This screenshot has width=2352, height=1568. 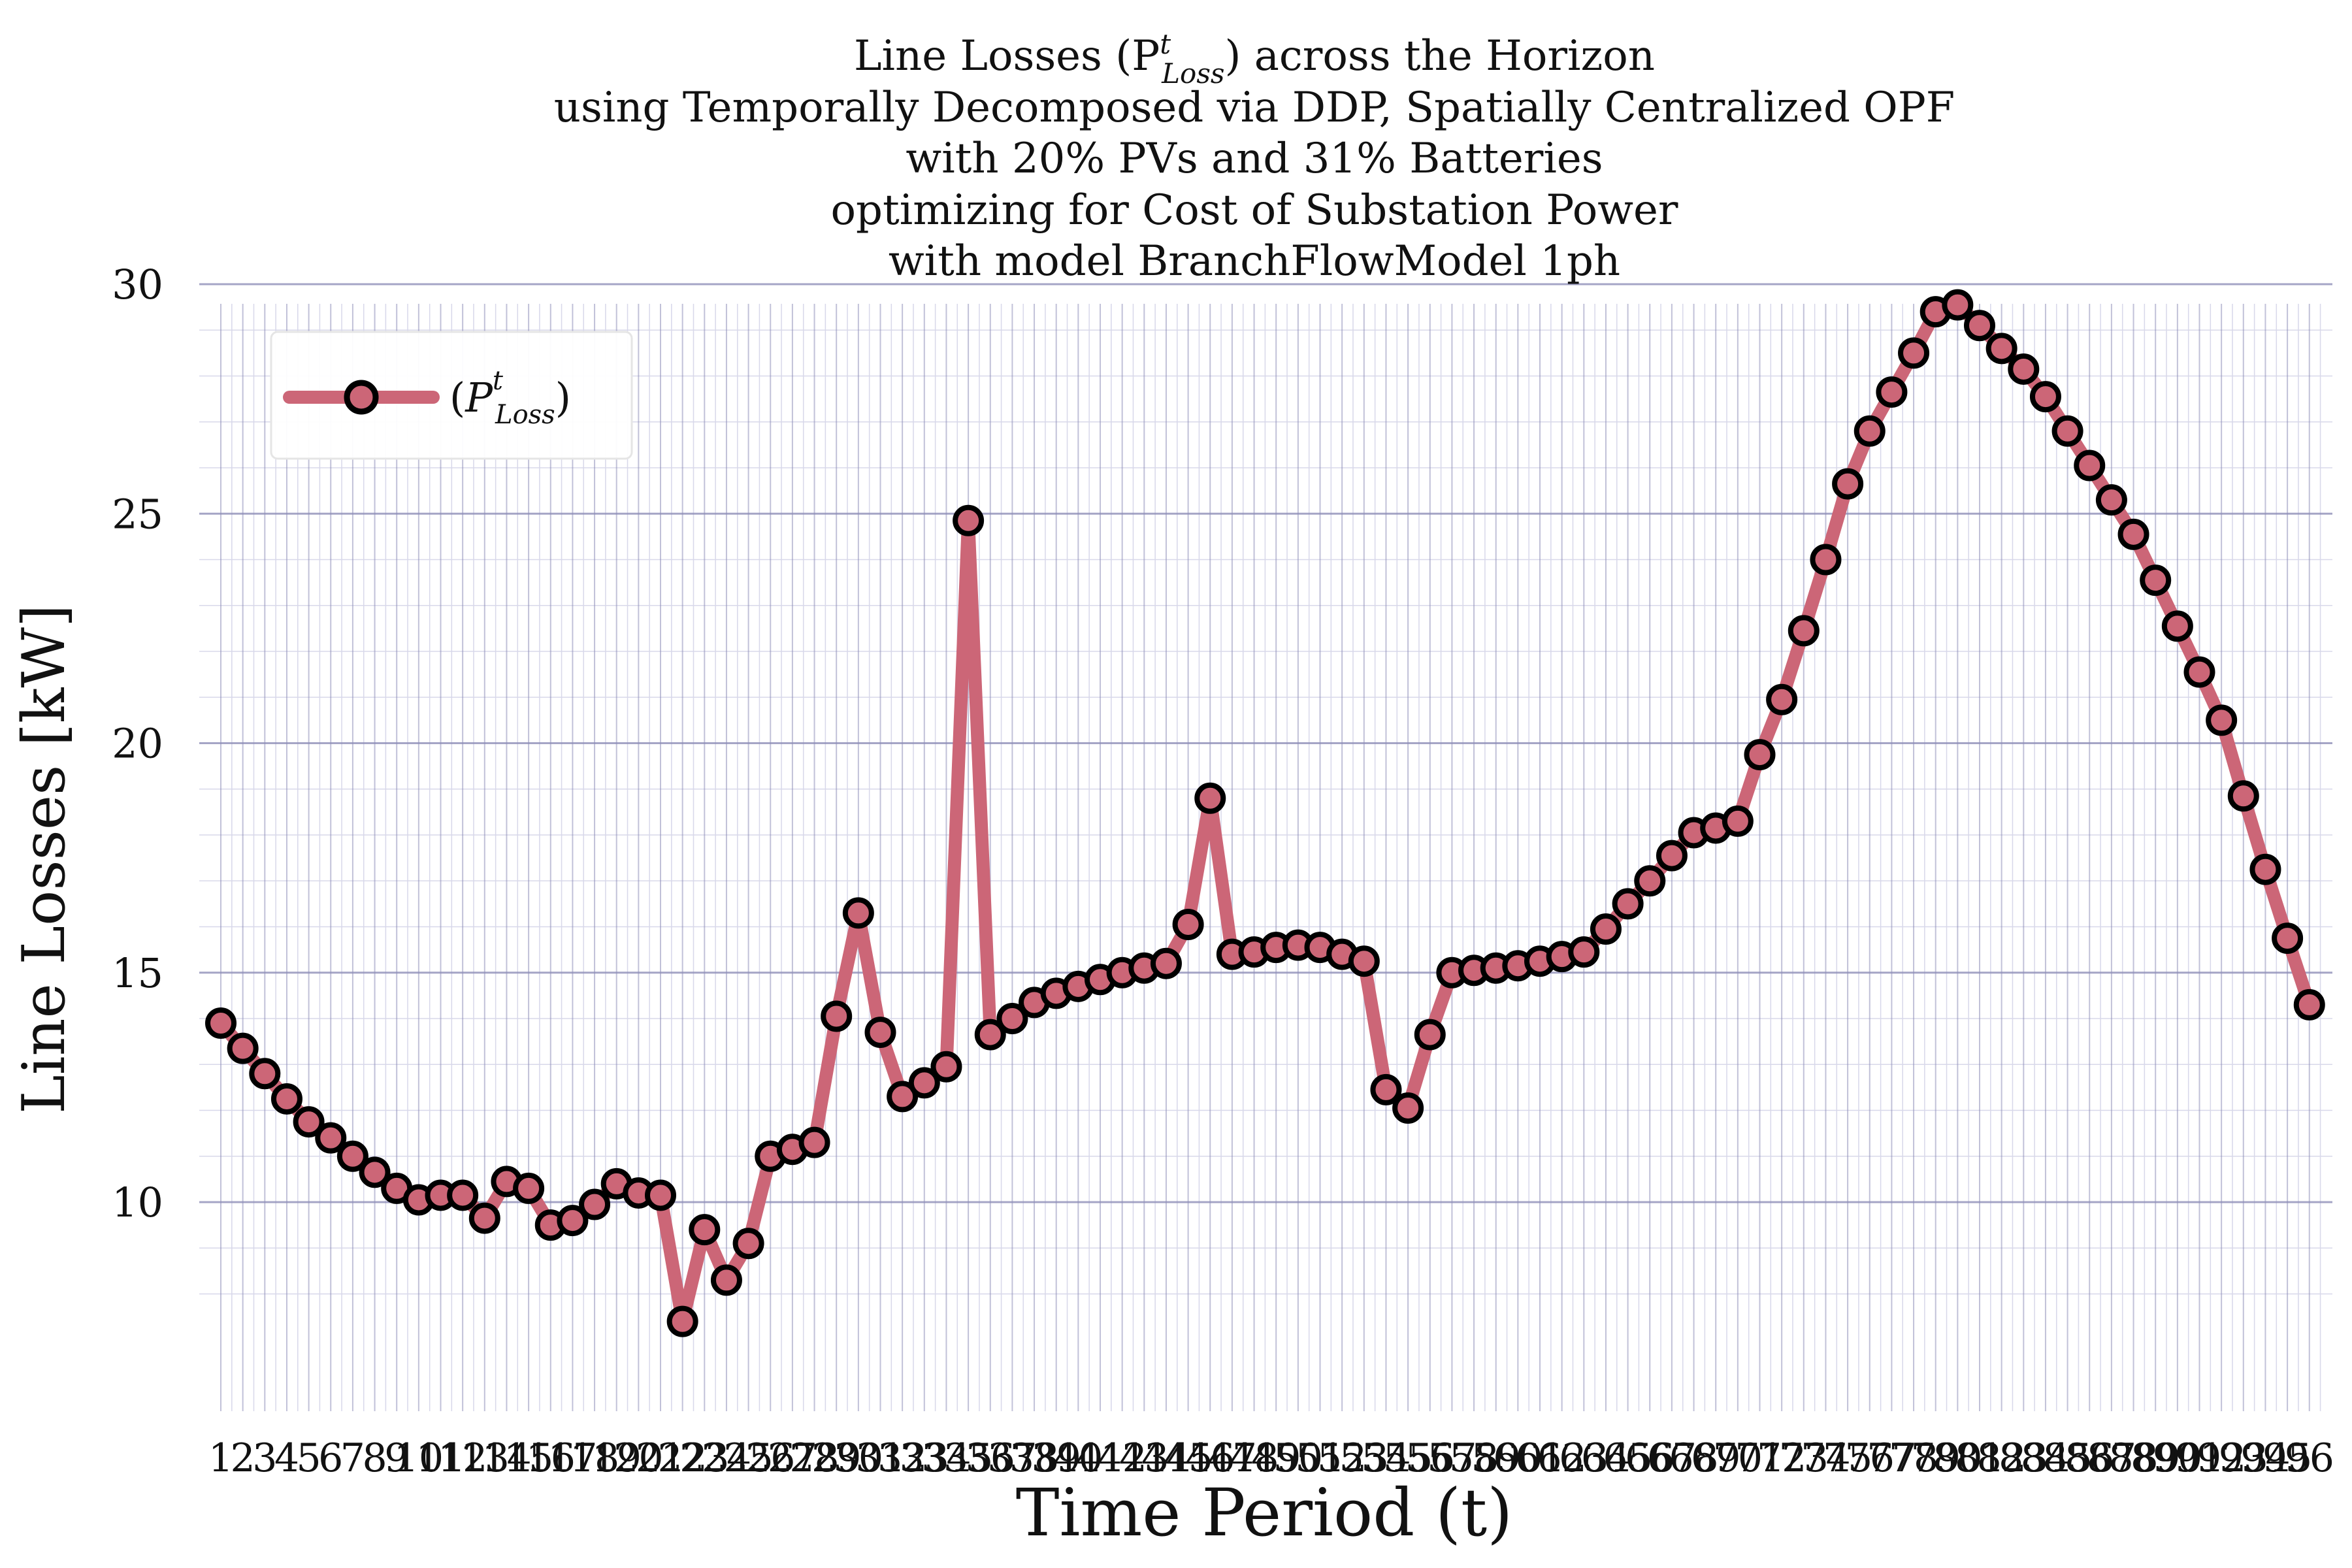 What do you see at coordinates (1254, 1458) in the screenshot?
I see `x-tick-label: 48` at bounding box center [1254, 1458].